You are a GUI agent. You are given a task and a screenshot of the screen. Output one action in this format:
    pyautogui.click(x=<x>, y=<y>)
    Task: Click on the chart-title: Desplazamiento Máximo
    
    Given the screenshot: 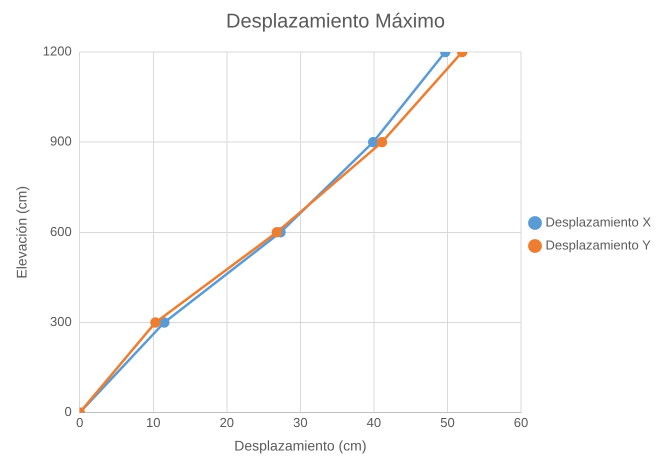 What is the action you would take?
    pyautogui.click(x=335, y=21)
    